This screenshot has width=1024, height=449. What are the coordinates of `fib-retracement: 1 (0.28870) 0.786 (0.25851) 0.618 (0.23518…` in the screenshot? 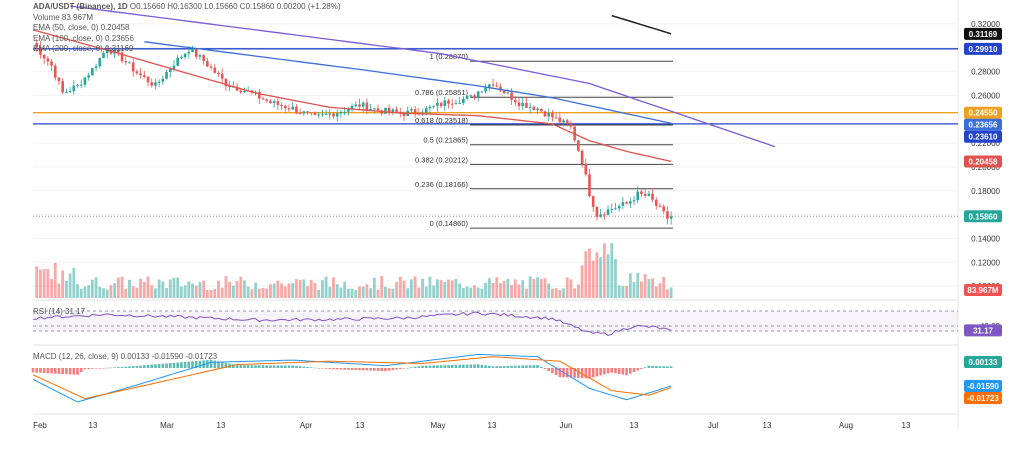 It's located at (544, 140).